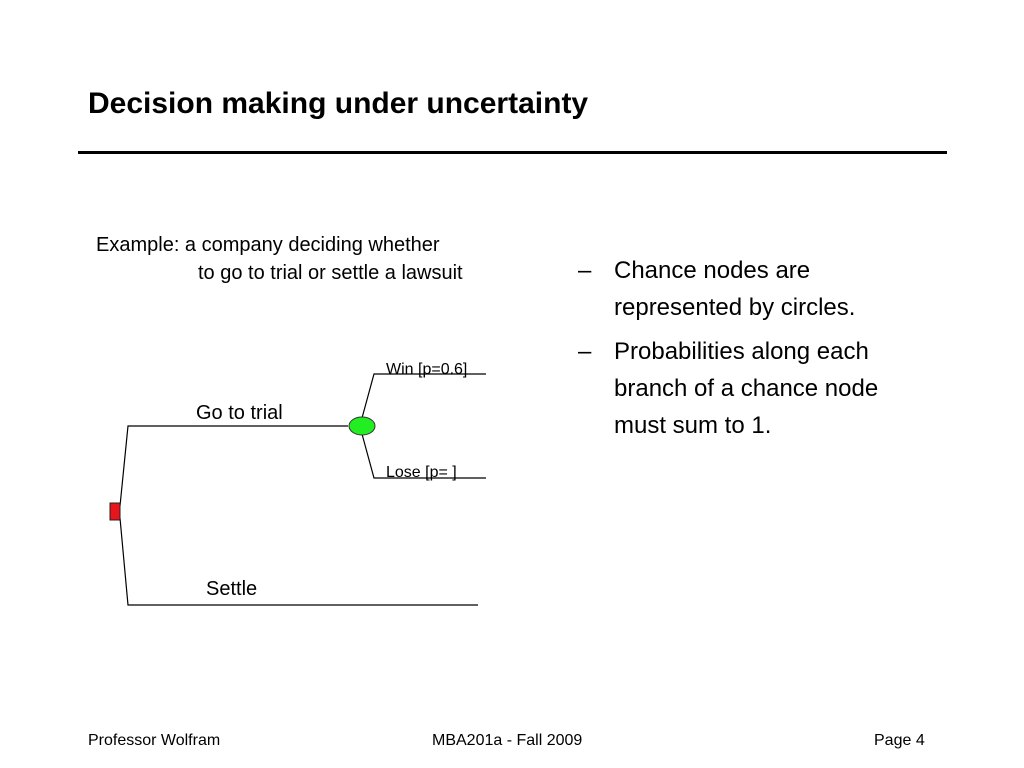  Describe the element at coordinates (512, 152) in the screenshot. I see `title-divider` at that location.